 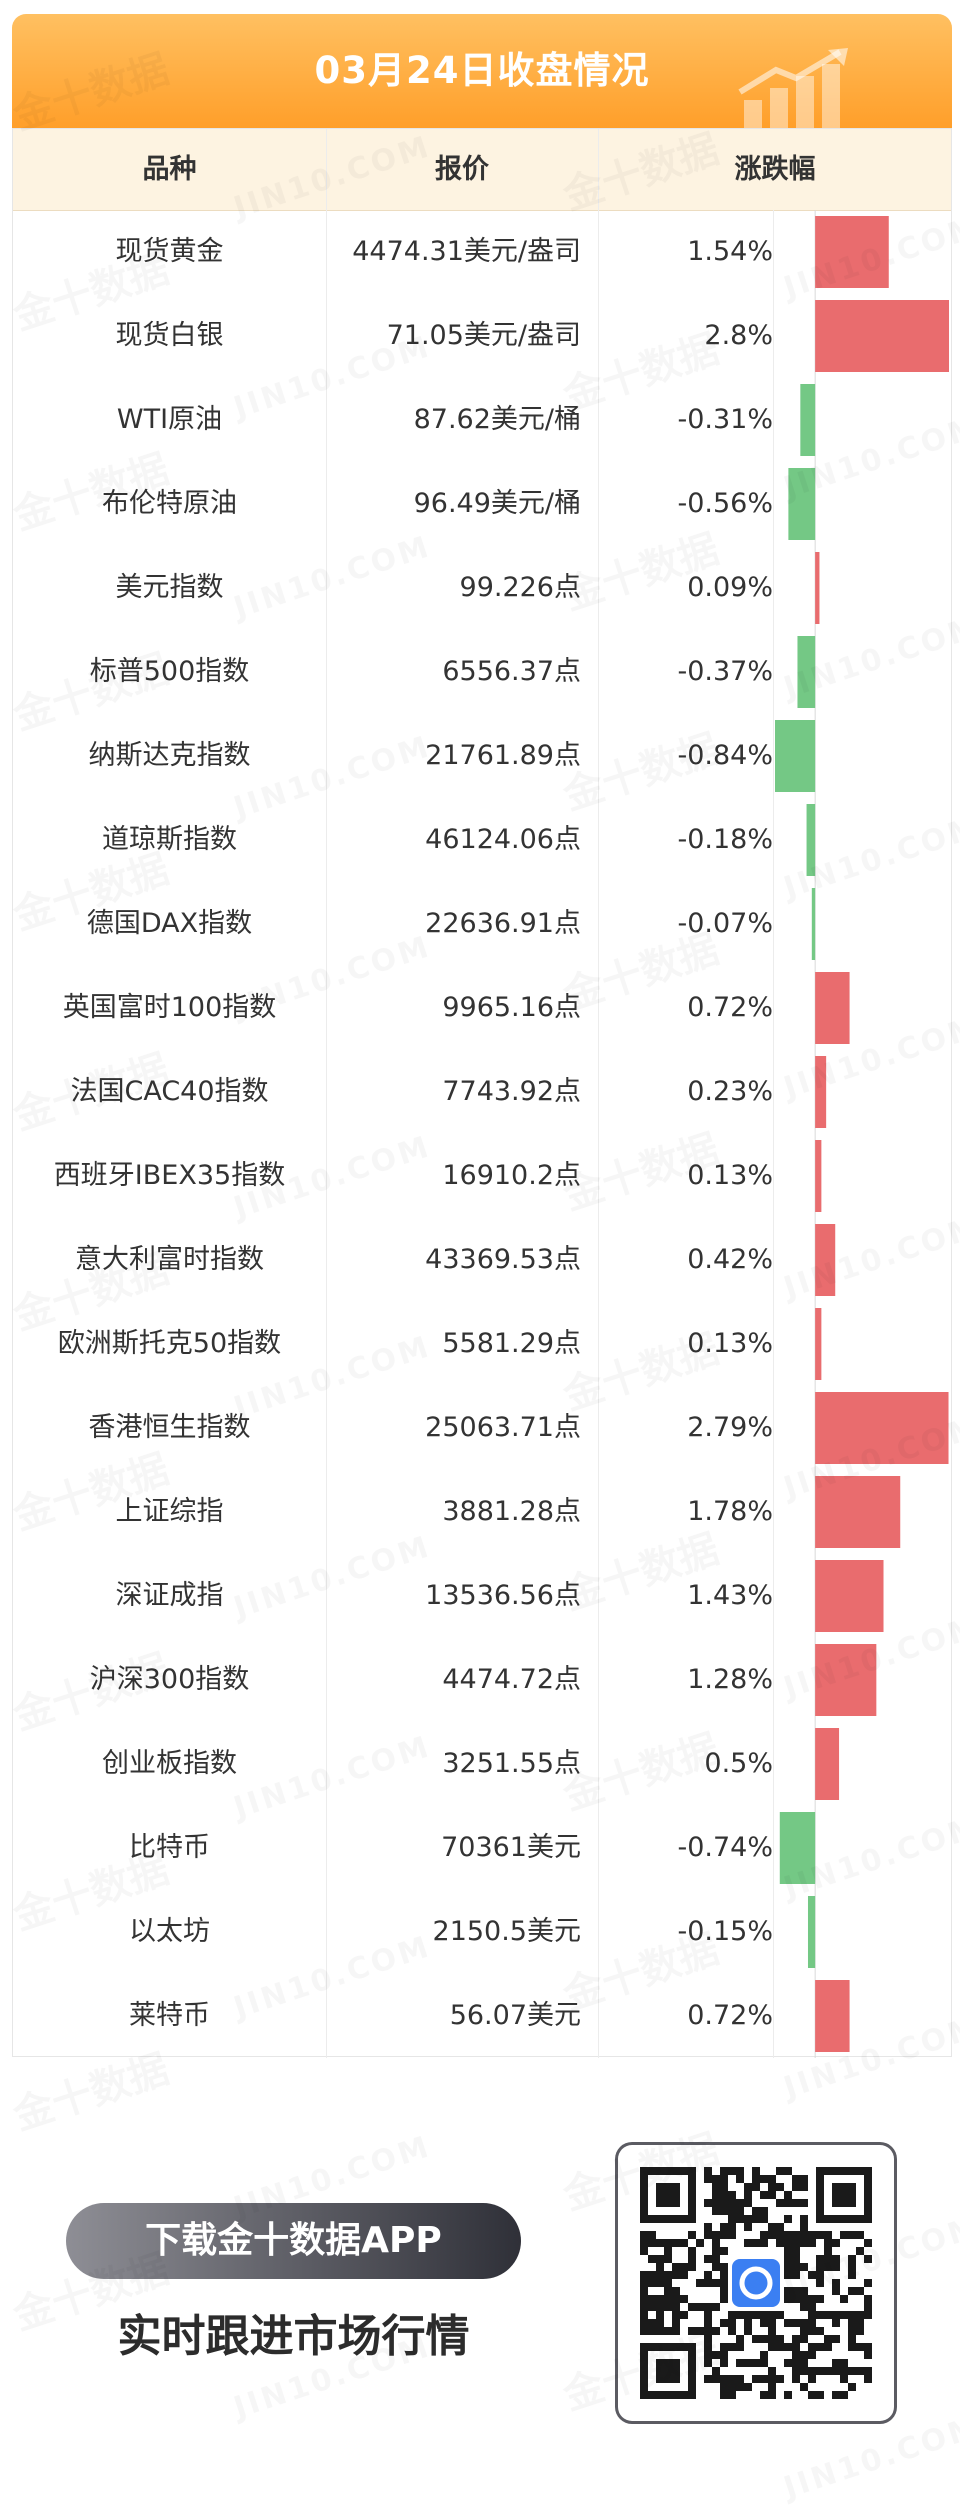 I want to click on row-price: 56.07美元, so click(x=515, y=2015).